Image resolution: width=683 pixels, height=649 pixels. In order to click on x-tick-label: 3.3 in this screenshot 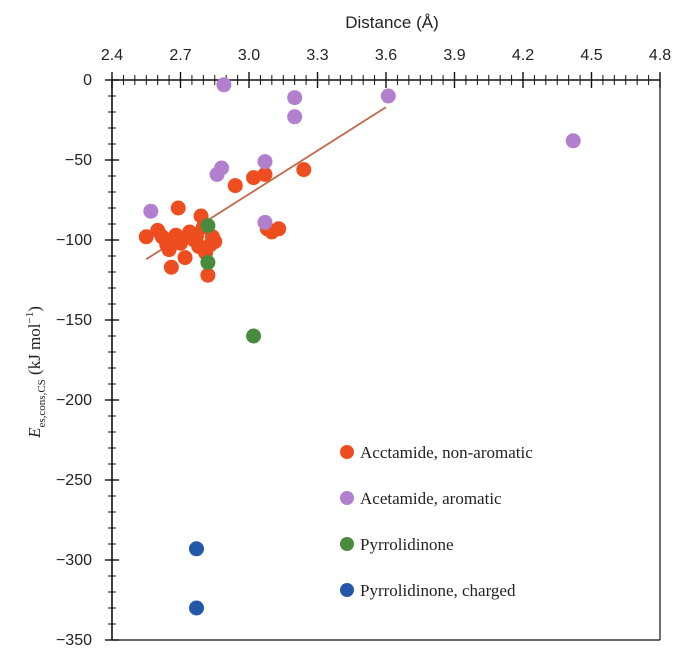, I will do `click(317, 55)`.